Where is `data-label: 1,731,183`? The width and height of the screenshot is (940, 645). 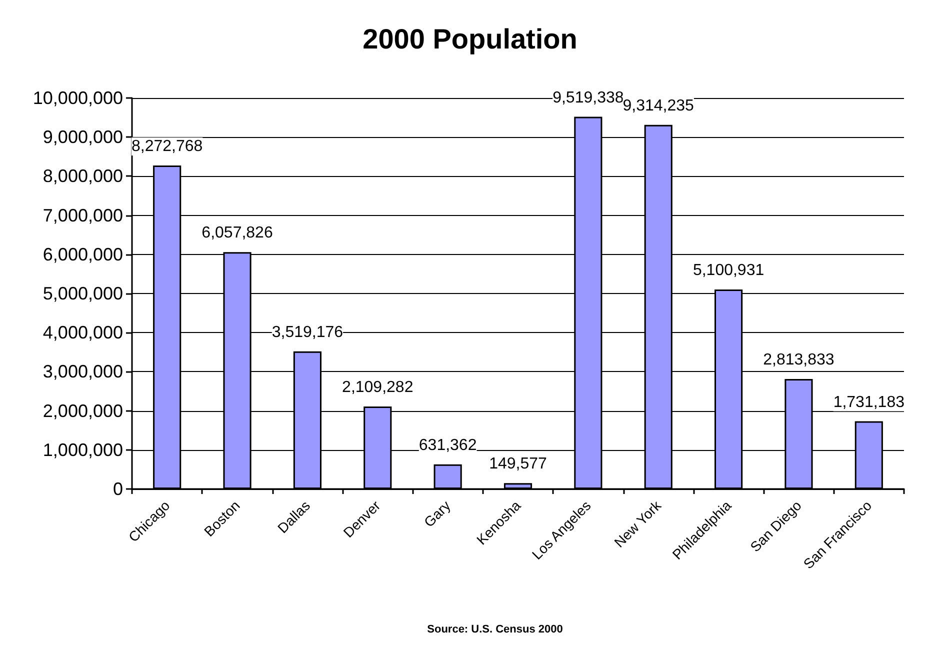 data-label: 1,731,183 is located at coordinates (869, 402).